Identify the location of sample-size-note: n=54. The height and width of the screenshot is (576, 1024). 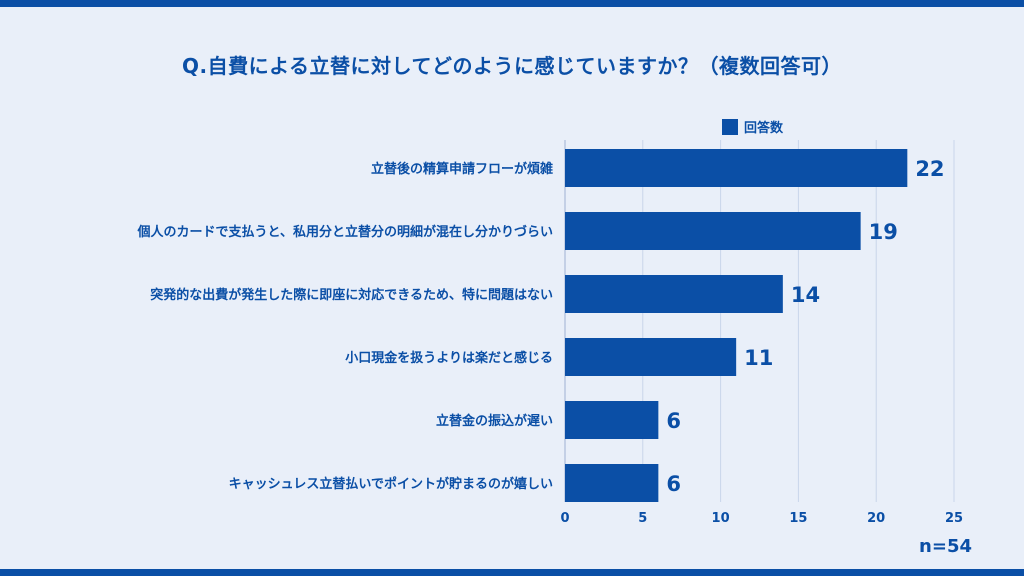
(945, 546).